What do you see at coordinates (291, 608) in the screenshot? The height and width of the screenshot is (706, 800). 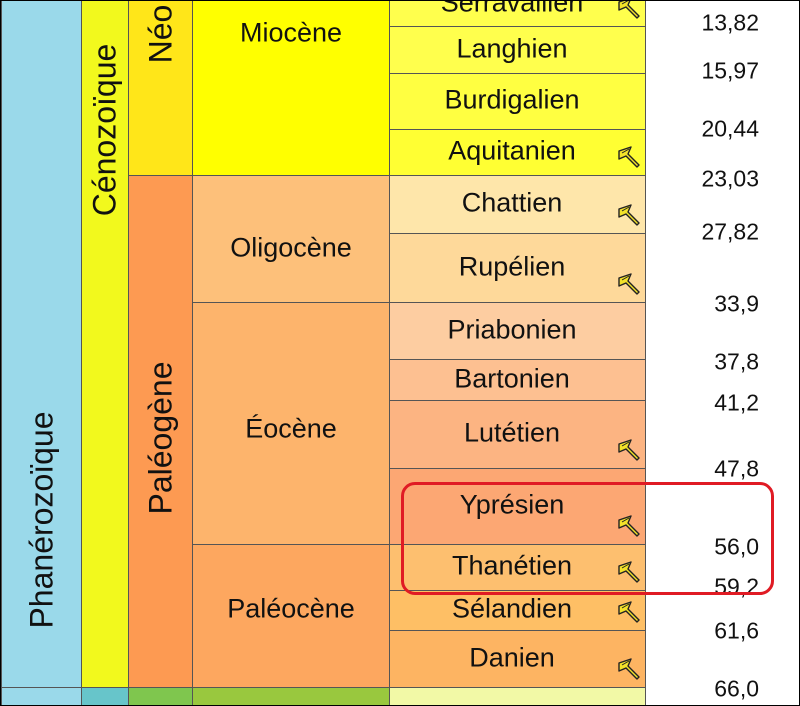 I see `epoch-paleocene-label: Paléocène` at bounding box center [291, 608].